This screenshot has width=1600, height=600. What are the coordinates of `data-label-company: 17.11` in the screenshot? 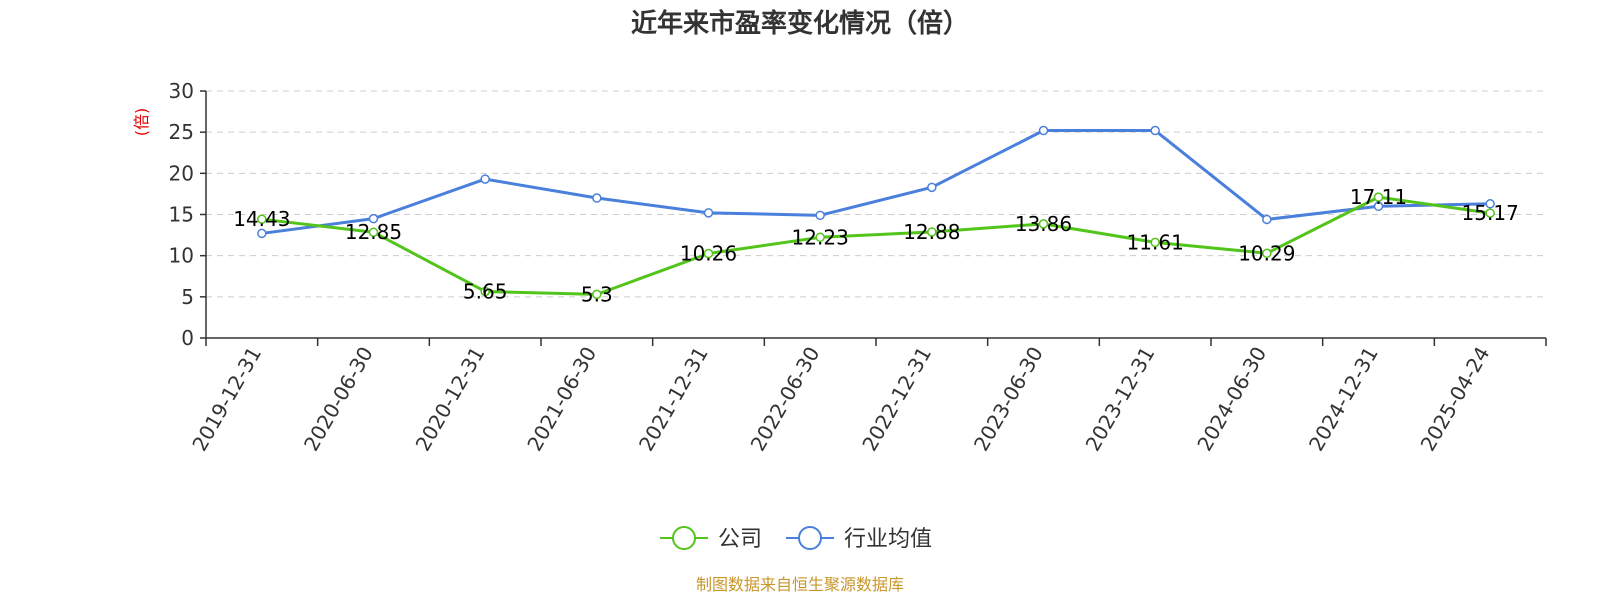 It's located at (1378, 197).